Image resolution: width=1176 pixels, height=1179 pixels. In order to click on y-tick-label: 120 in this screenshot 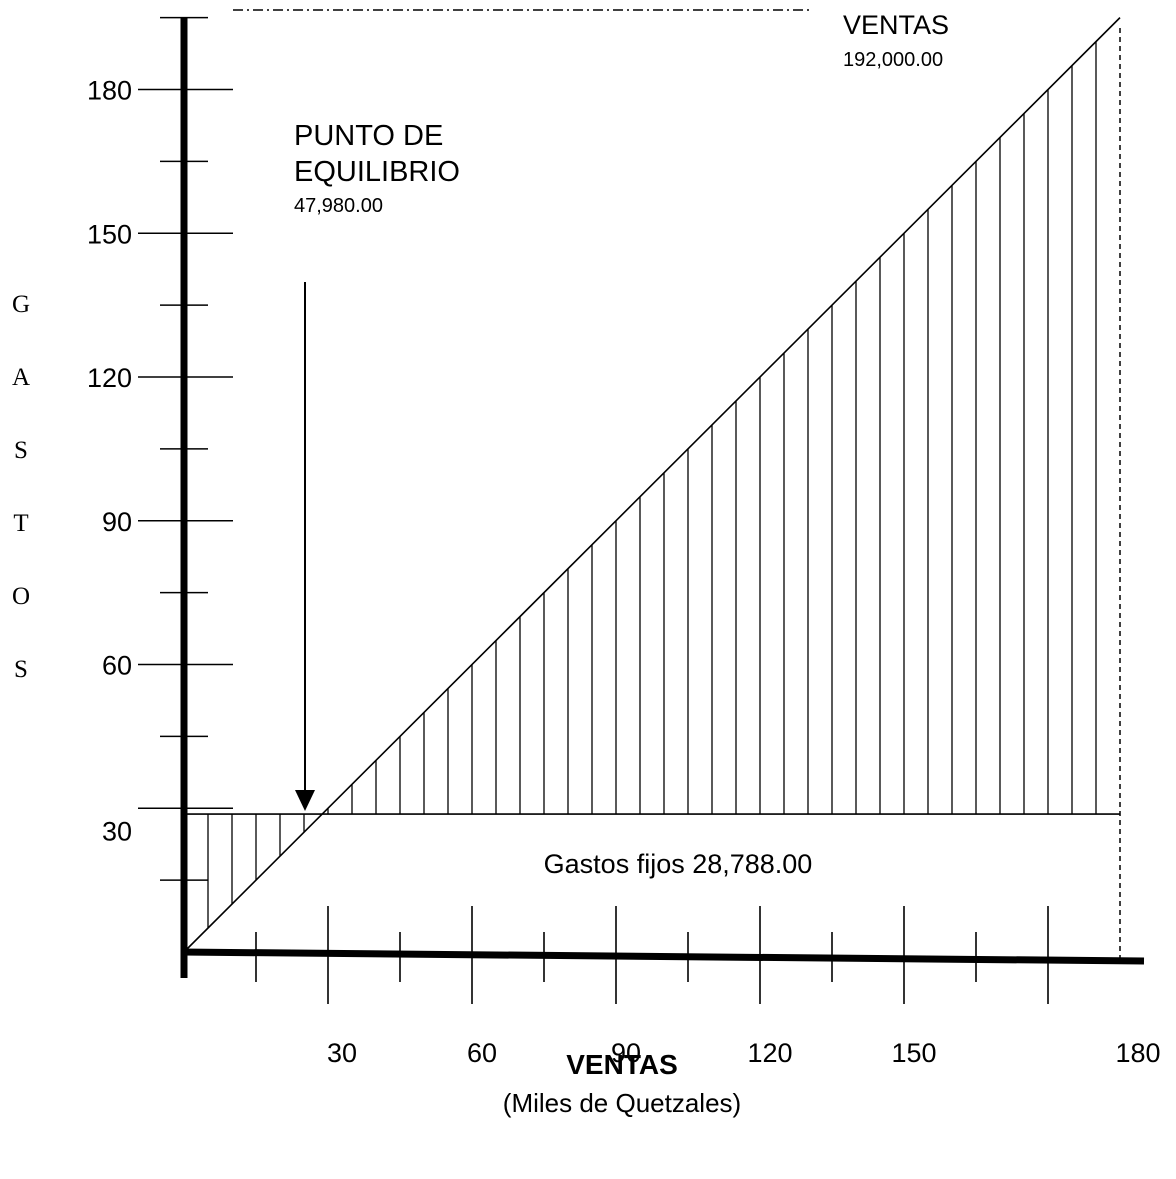, I will do `click(109, 378)`.